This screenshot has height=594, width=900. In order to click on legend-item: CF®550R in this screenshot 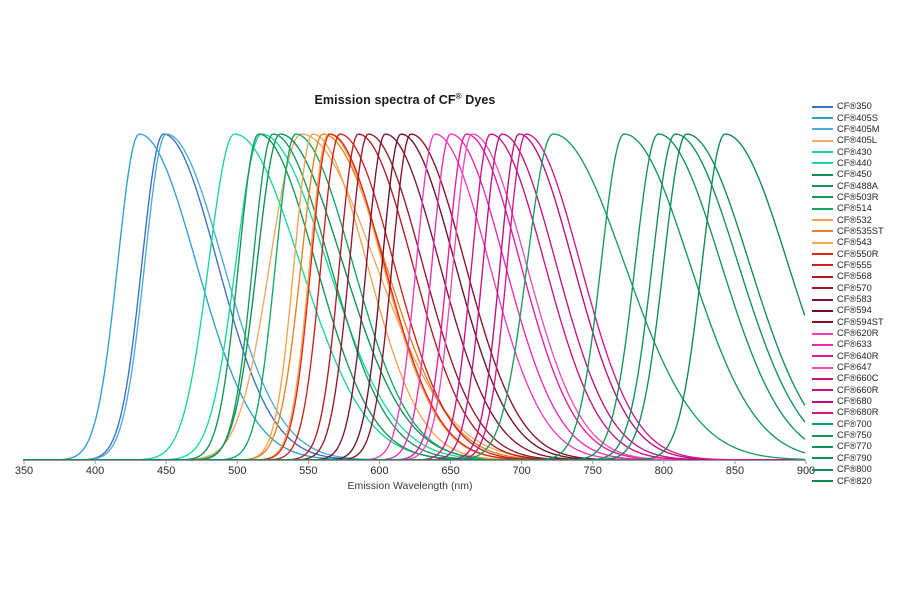, I will do `click(855, 253)`.